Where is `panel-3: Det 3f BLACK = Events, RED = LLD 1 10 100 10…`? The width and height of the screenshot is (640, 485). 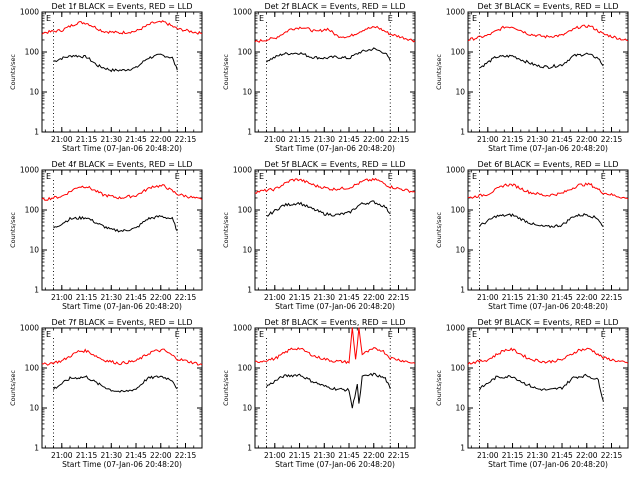 panel-3: Det 3f BLACK = Events, RED = LLD 1 10 100 10… is located at coordinates (532, 77).